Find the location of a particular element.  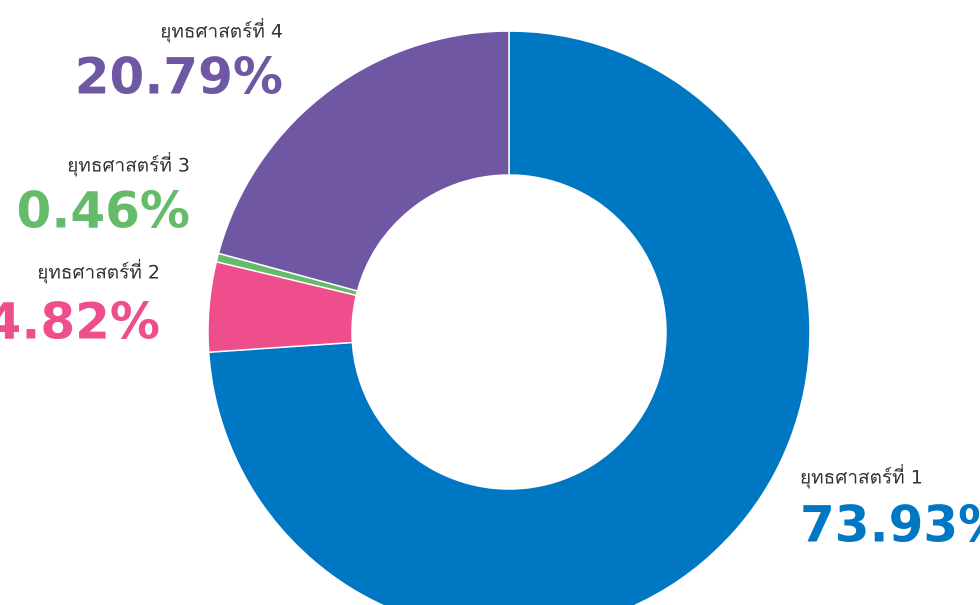

segment-value-label: 20.79% is located at coordinates (179, 77).